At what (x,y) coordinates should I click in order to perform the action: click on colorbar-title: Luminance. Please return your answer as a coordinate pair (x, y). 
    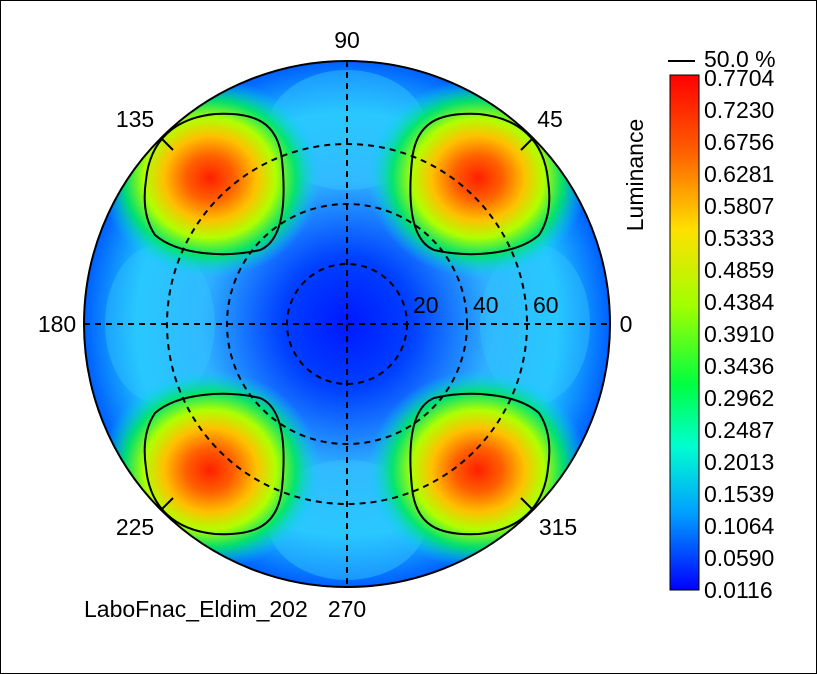
    Looking at the image, I should click on (635, 175).